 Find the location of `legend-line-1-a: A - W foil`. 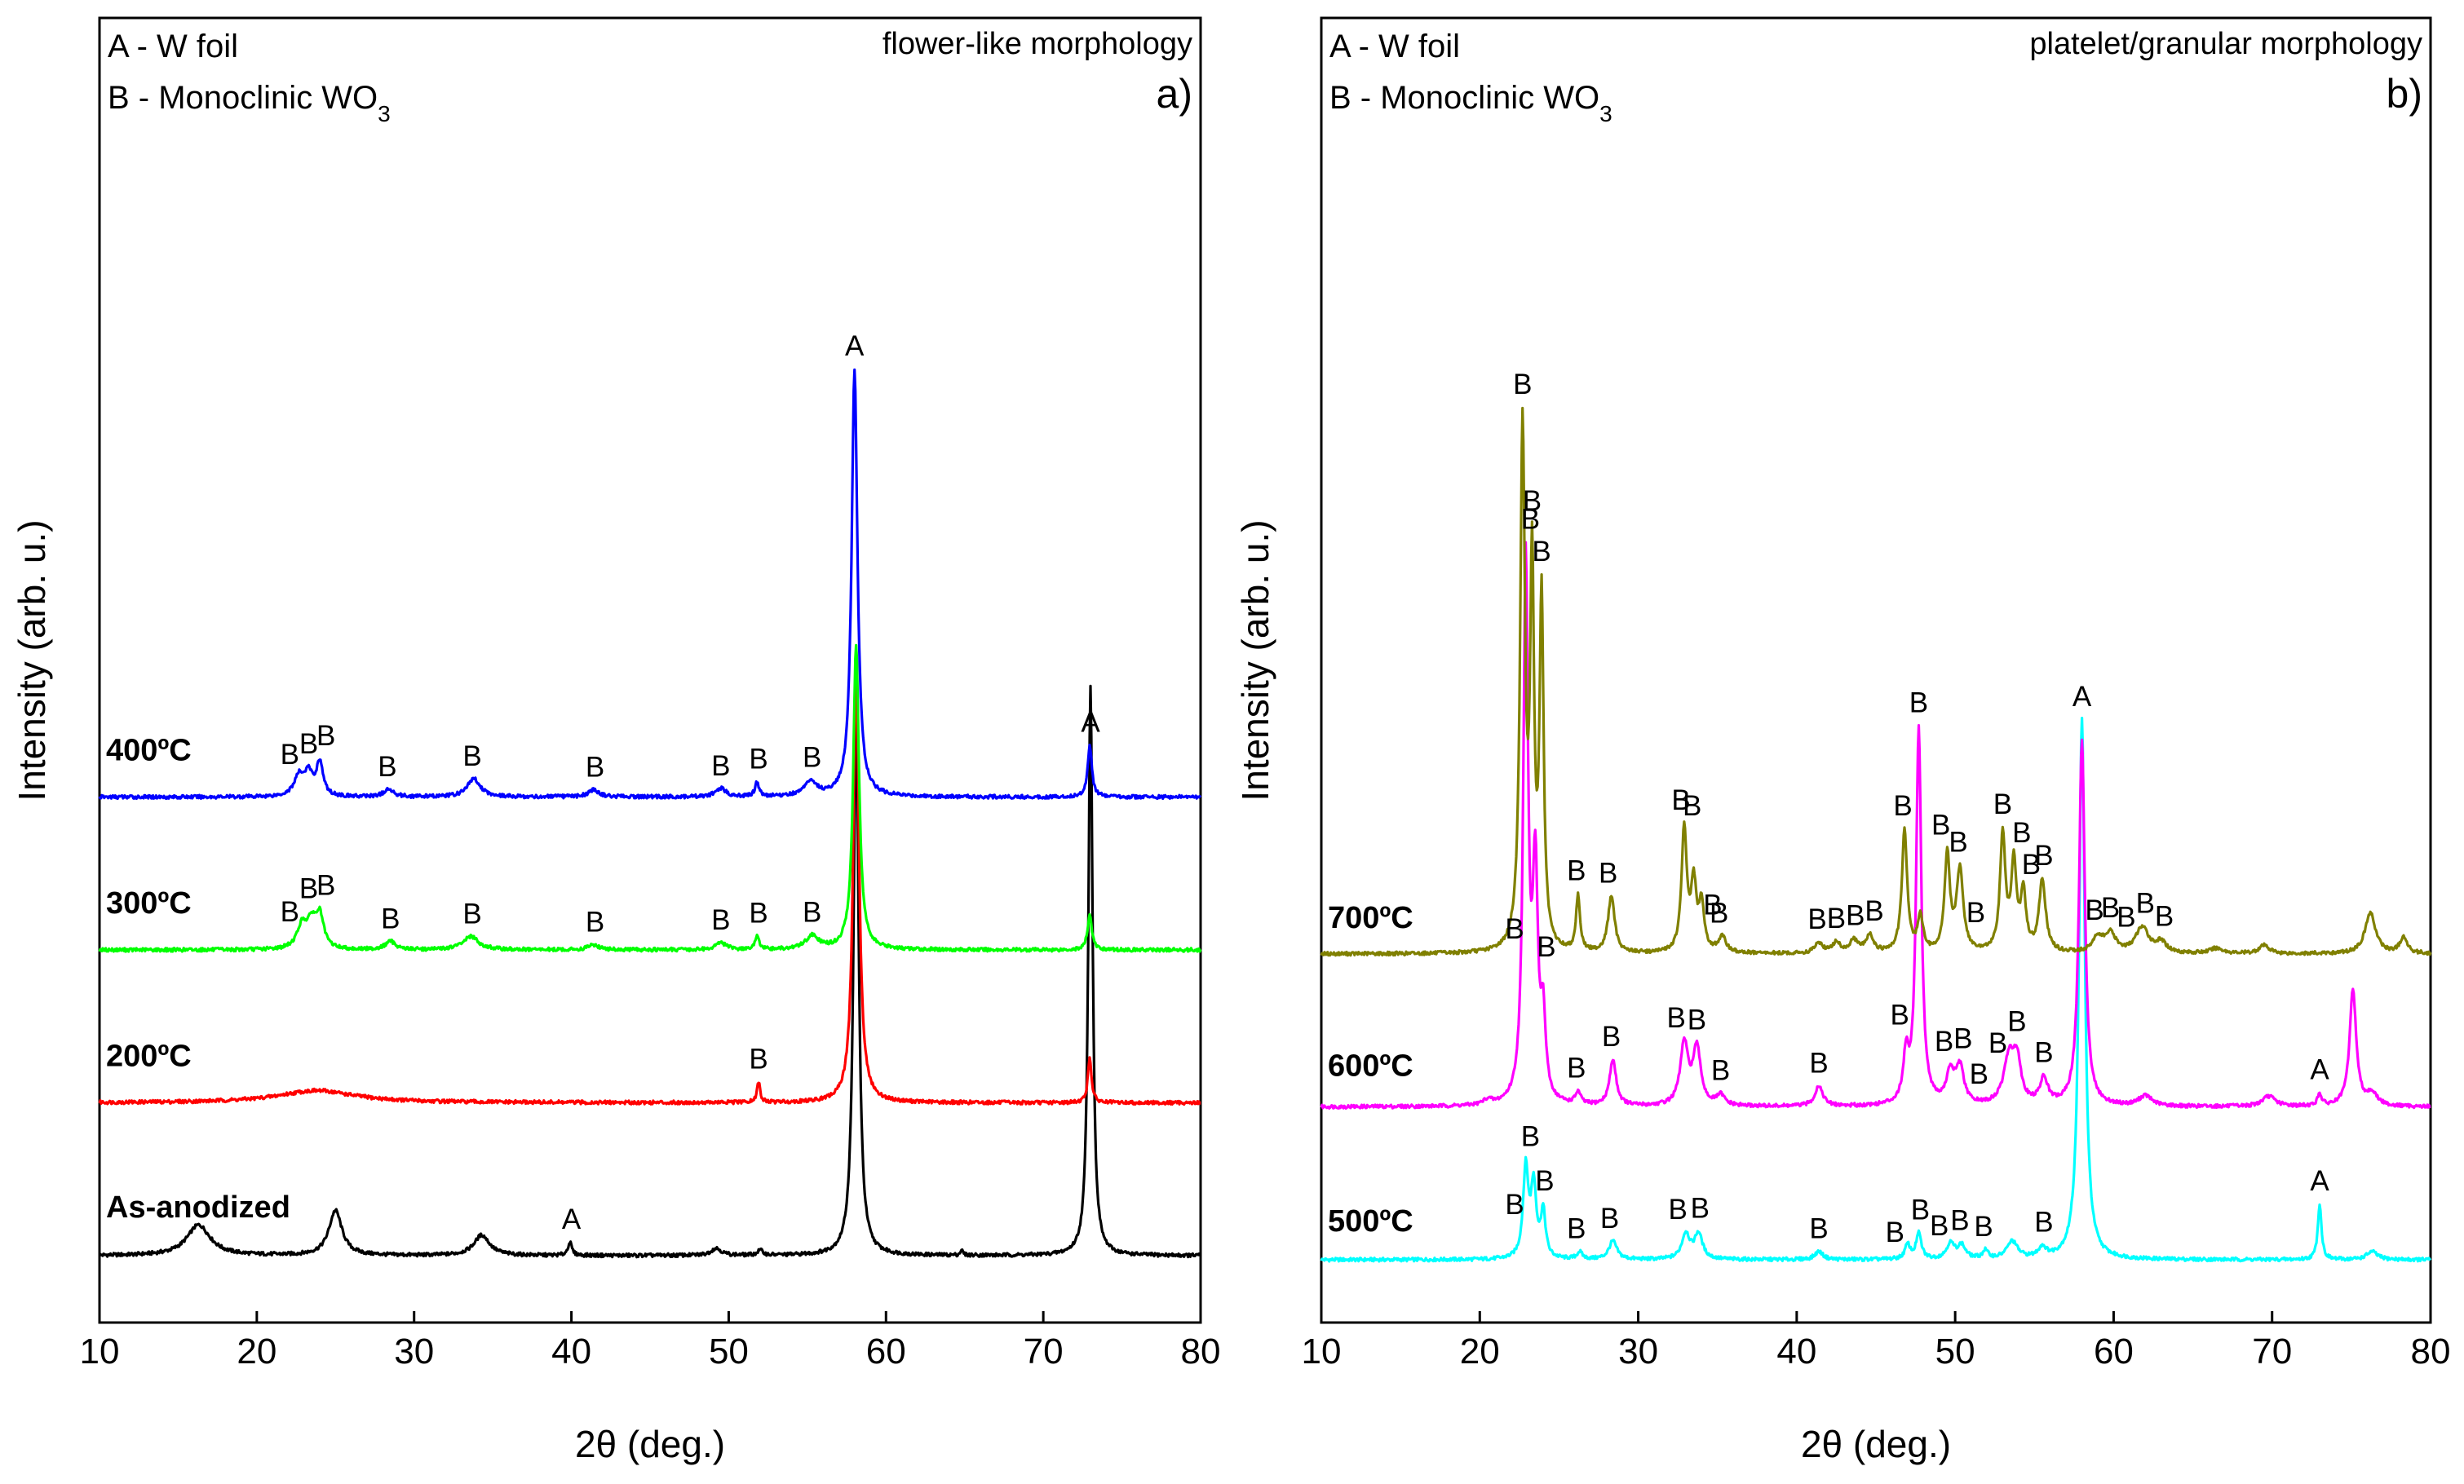

legend-line-1-a: A - W foil is located at coordinates (173, 46).